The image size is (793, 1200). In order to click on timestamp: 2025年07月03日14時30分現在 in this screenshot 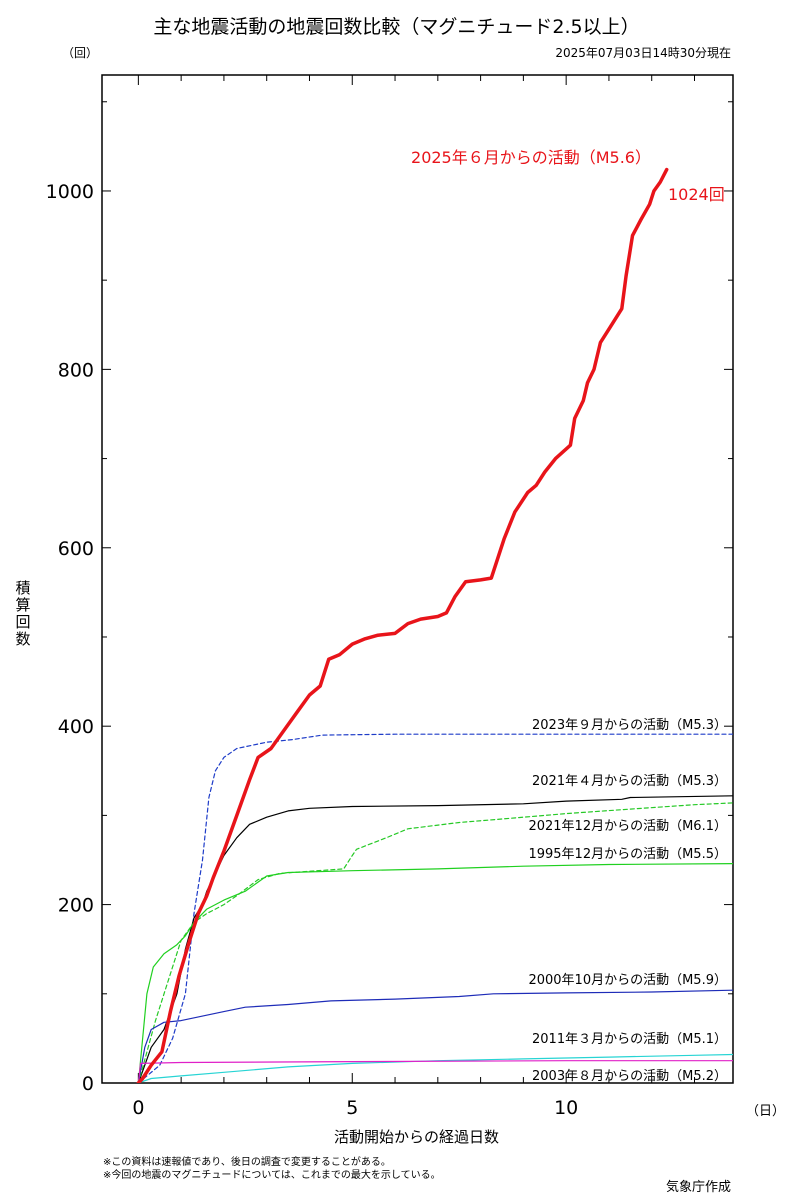, I will do `click(643, 53)`.